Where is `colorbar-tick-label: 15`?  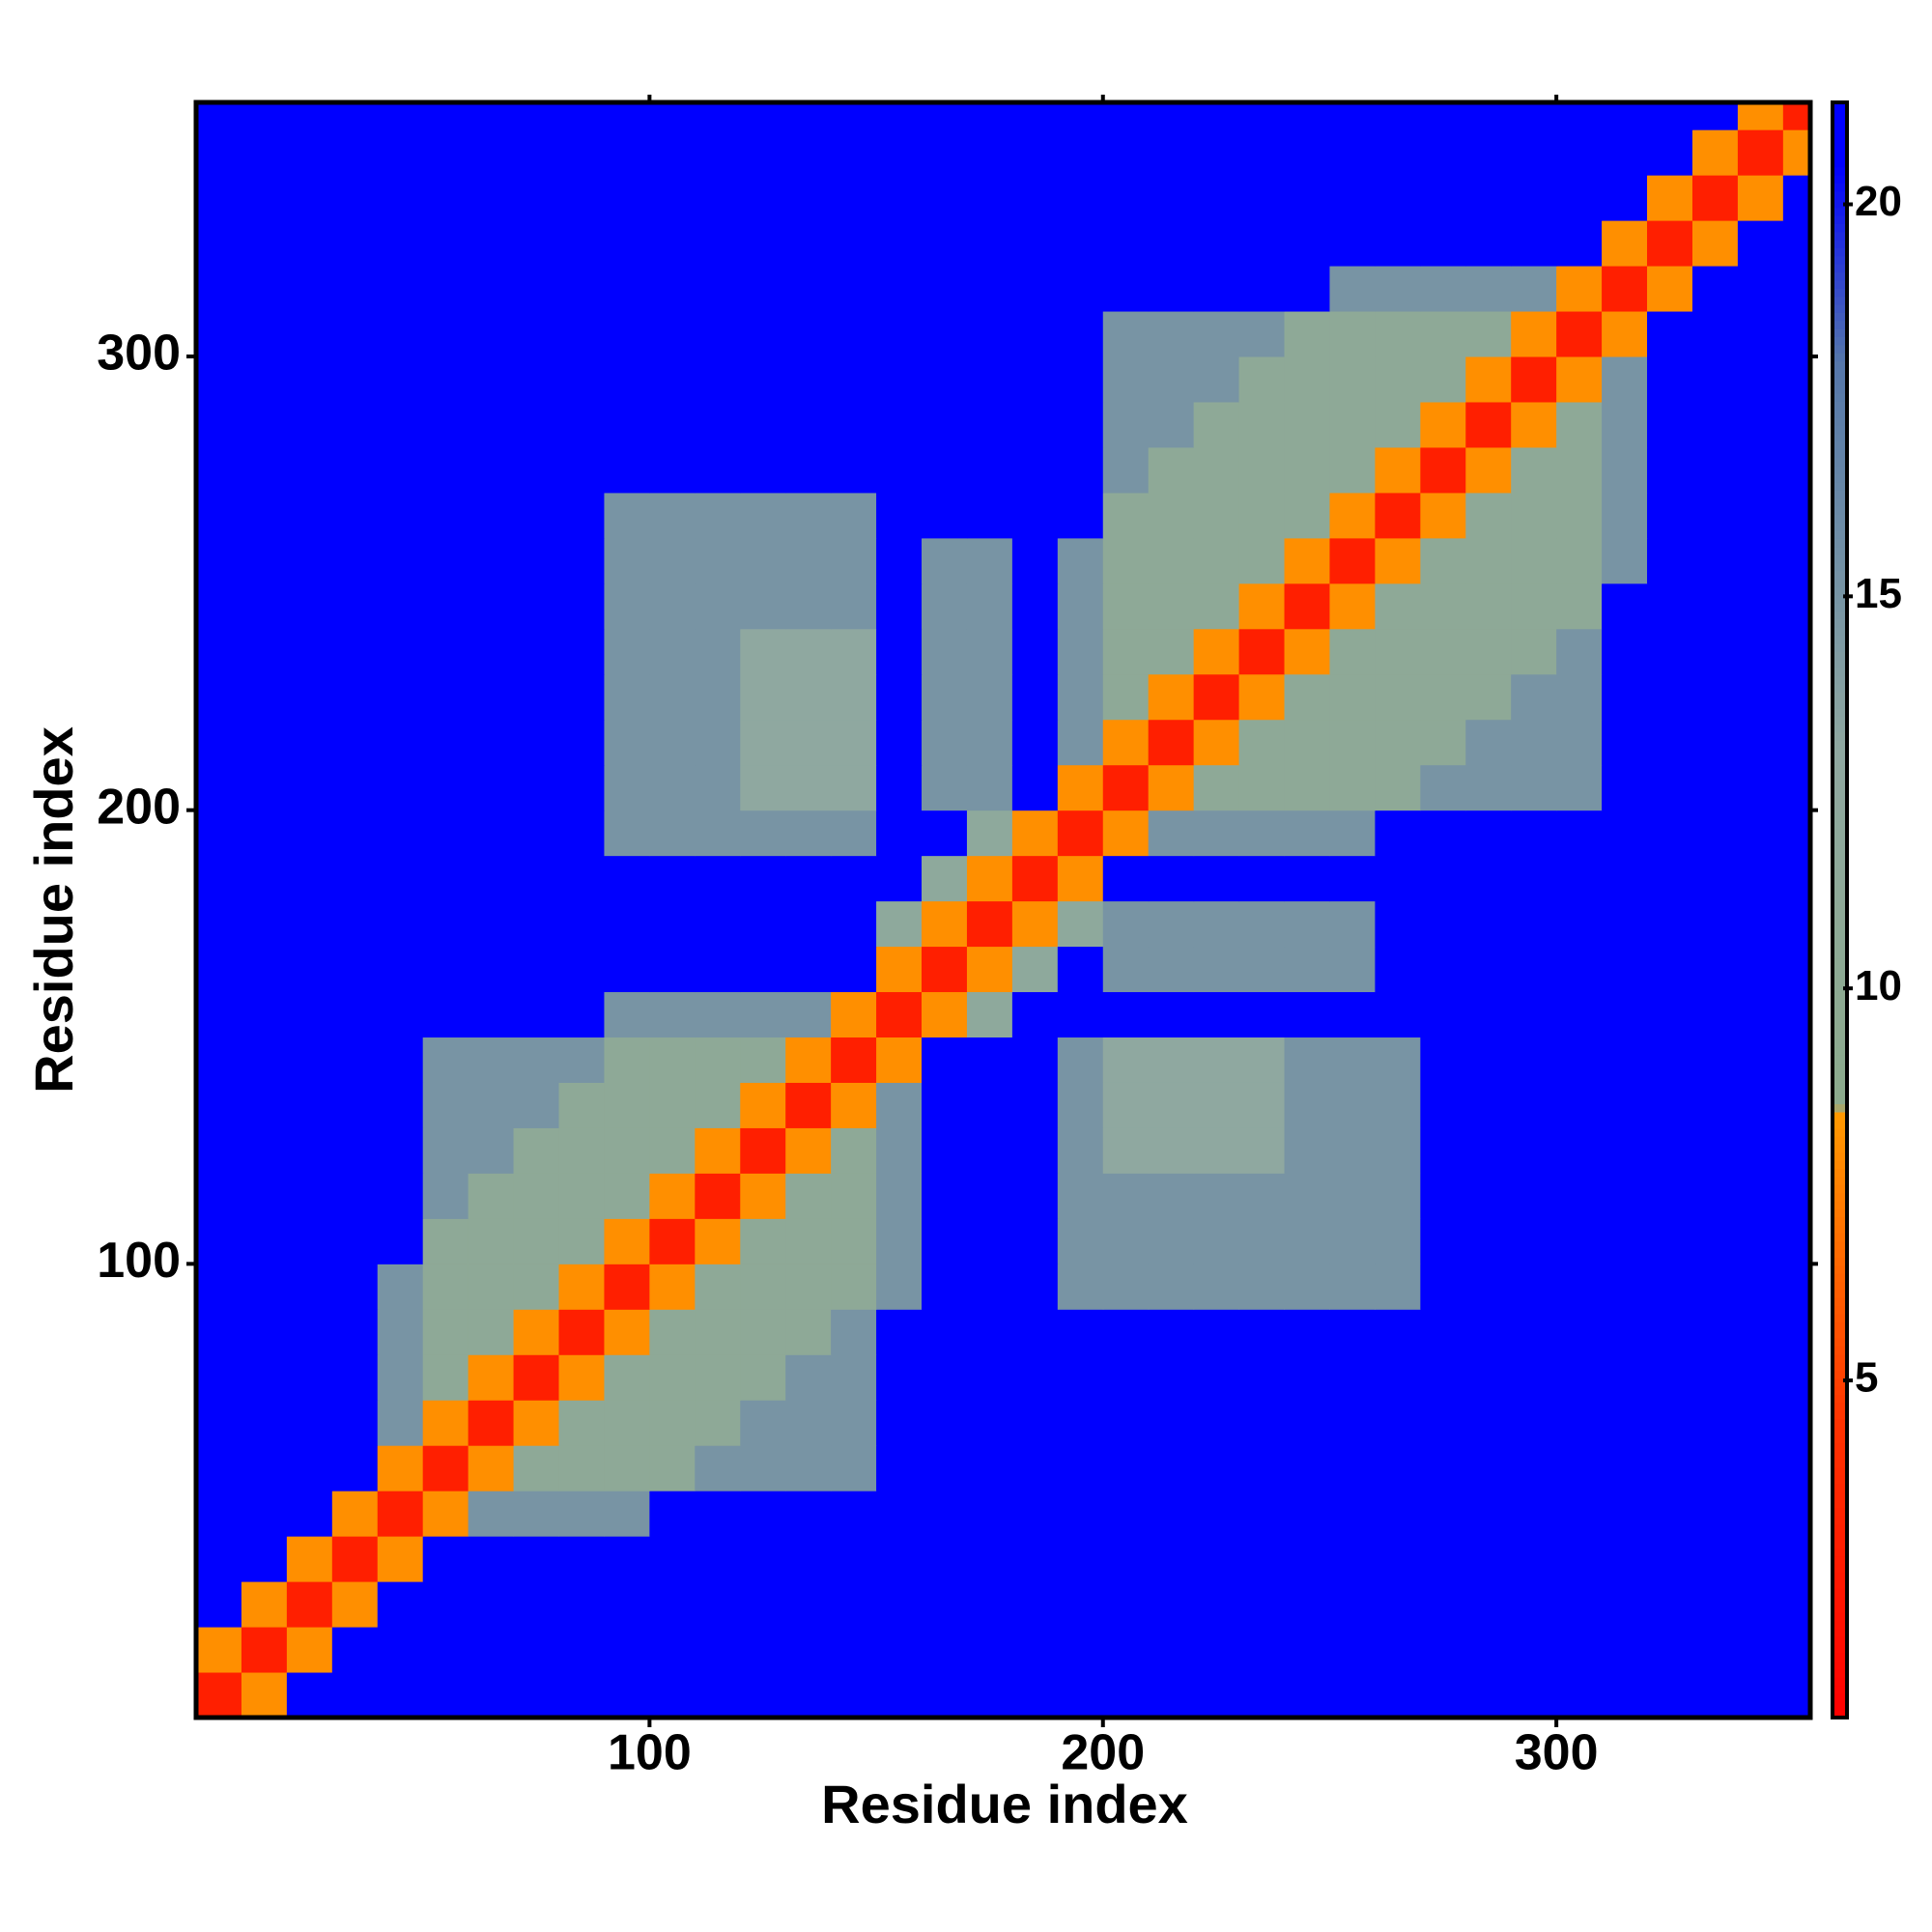 colorbar-tick-label: 15 is located at coordinates (1878, 593).